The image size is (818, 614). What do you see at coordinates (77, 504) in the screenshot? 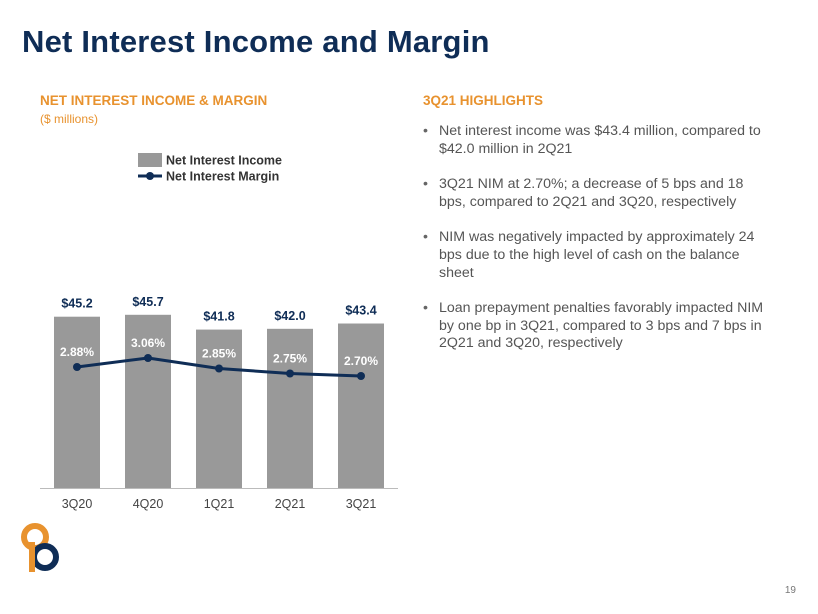
I see `x-tick-label: 3Q20` at bounding box center [77, 504].